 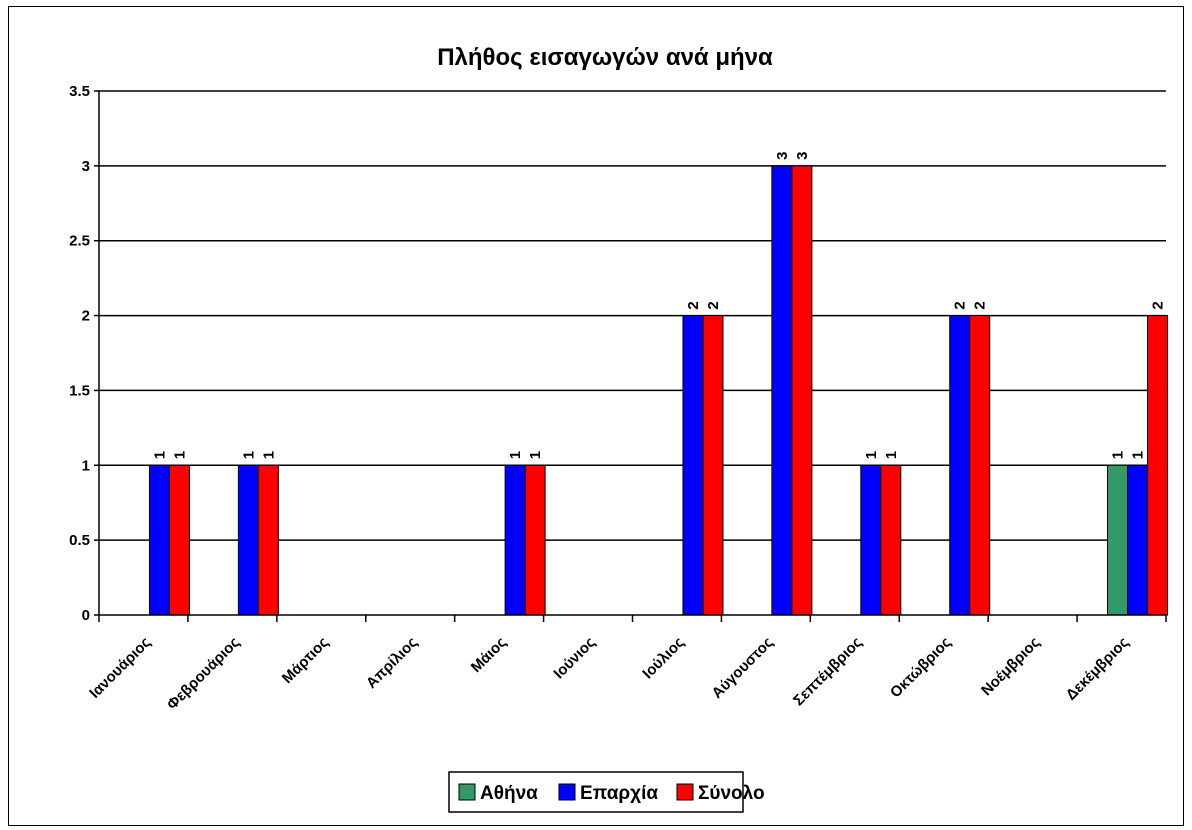 What do you see at coordinates (79, 241) in the screenshot?
I see `y-tick-label: 2.5` at bounding box center [79, 241].